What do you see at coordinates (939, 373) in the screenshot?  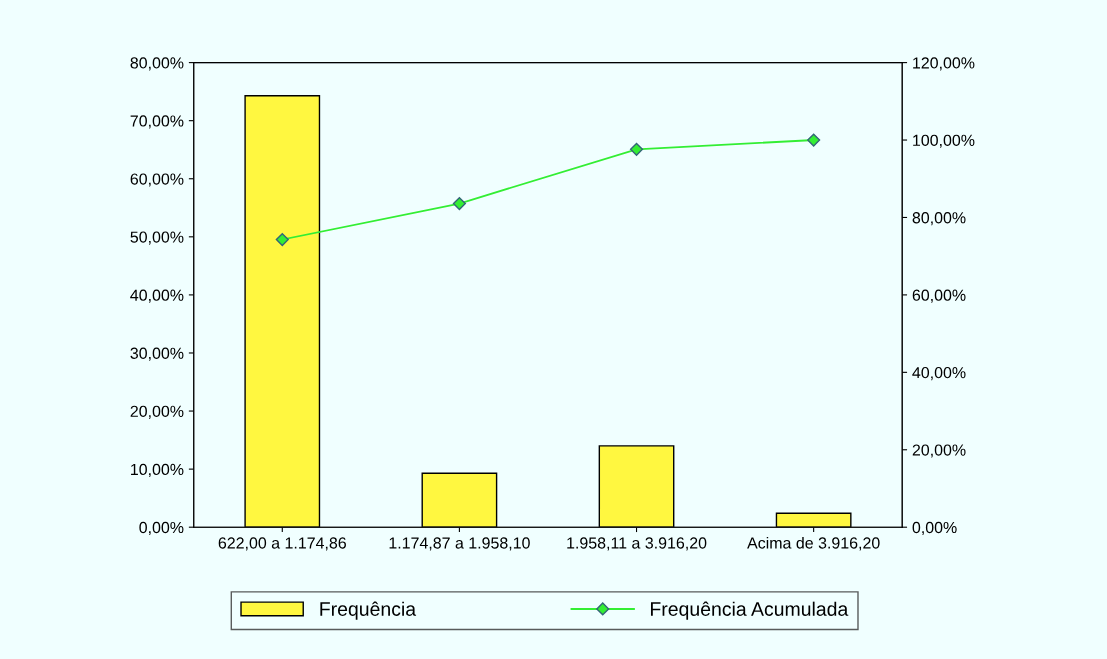 I see `y2-tick-label: 40,00%` at bounding box center [939, 373].